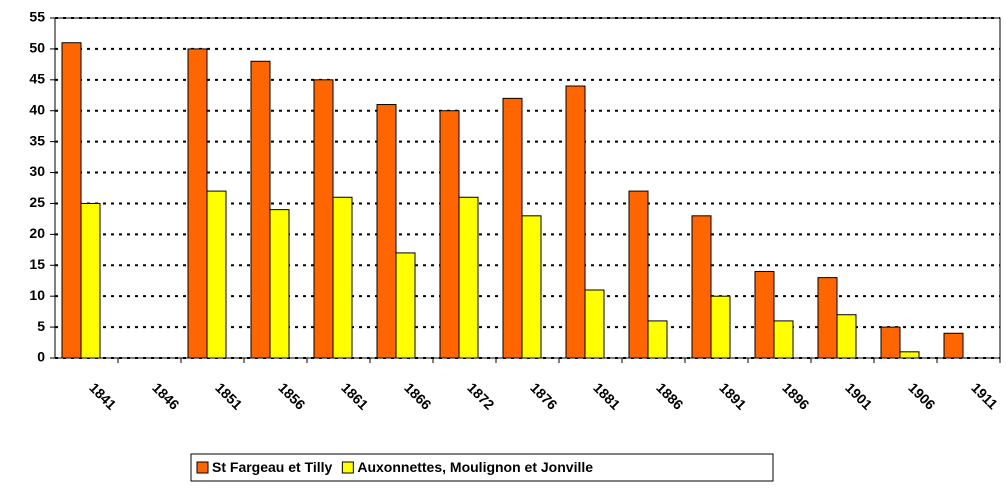  What do you see at coordinates (37, 264) in the screenshot?
I see `y-tick-label: 15` at bounding box center [37, 264].